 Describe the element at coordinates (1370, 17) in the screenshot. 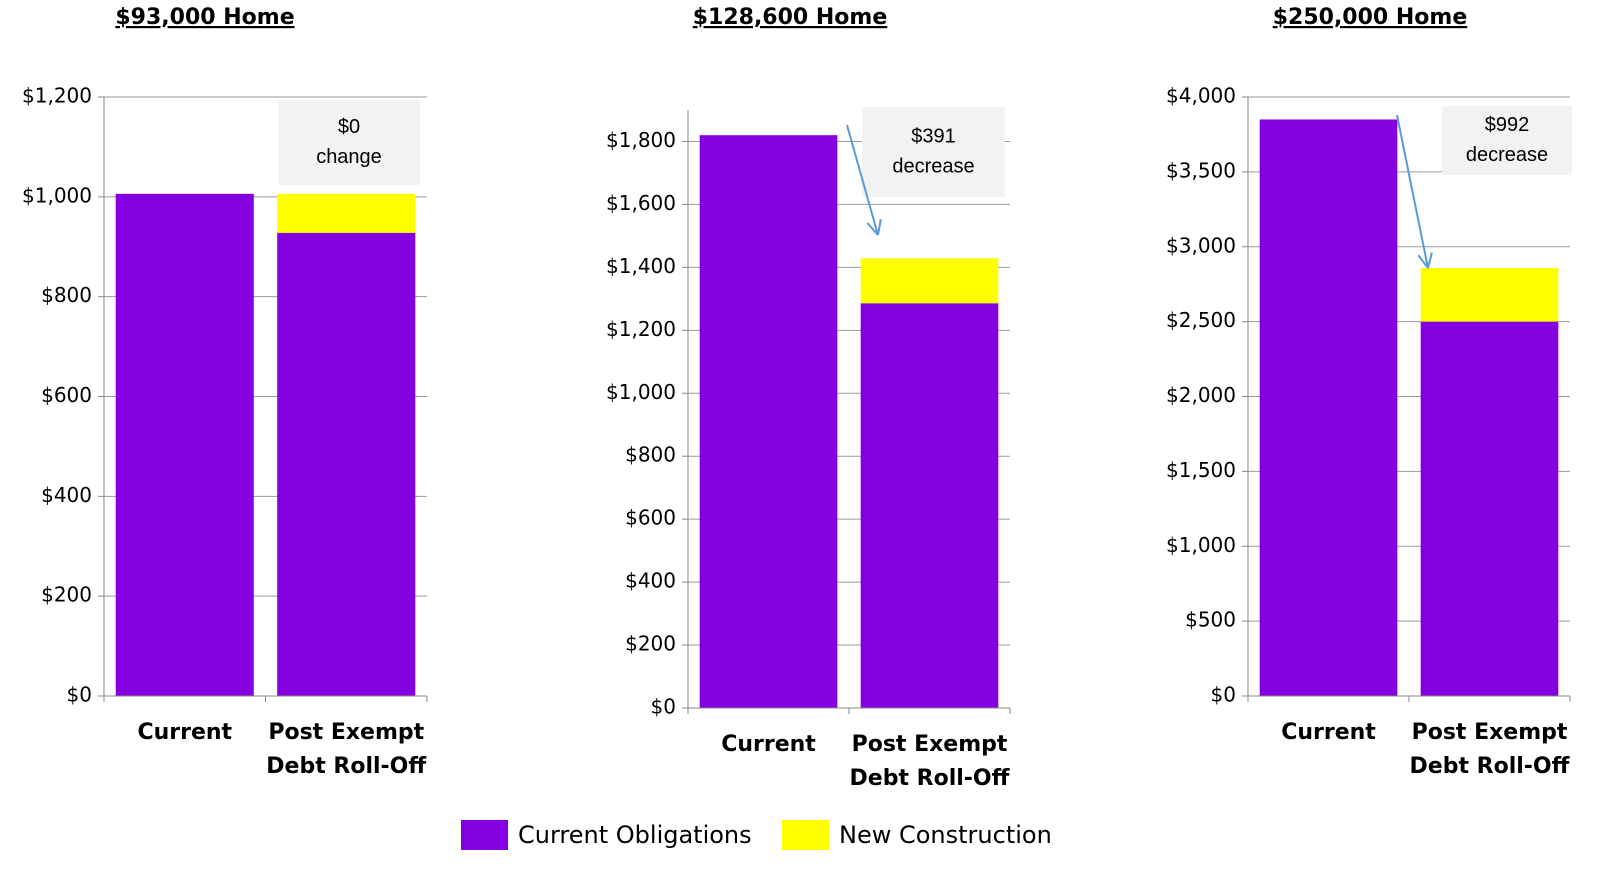

I see `chart-title: $250,000 Home` at that location.